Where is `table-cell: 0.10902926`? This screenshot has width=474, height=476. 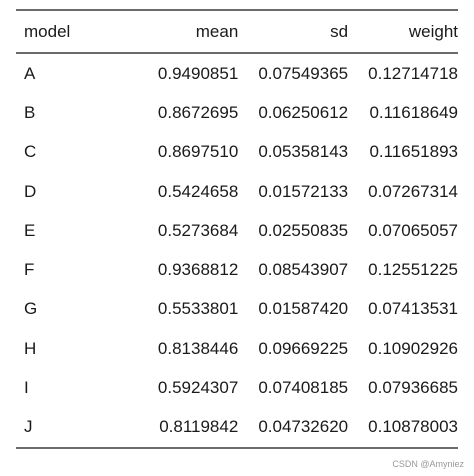 table-cell: 0.10902926 is located at coordinates (413, 348).